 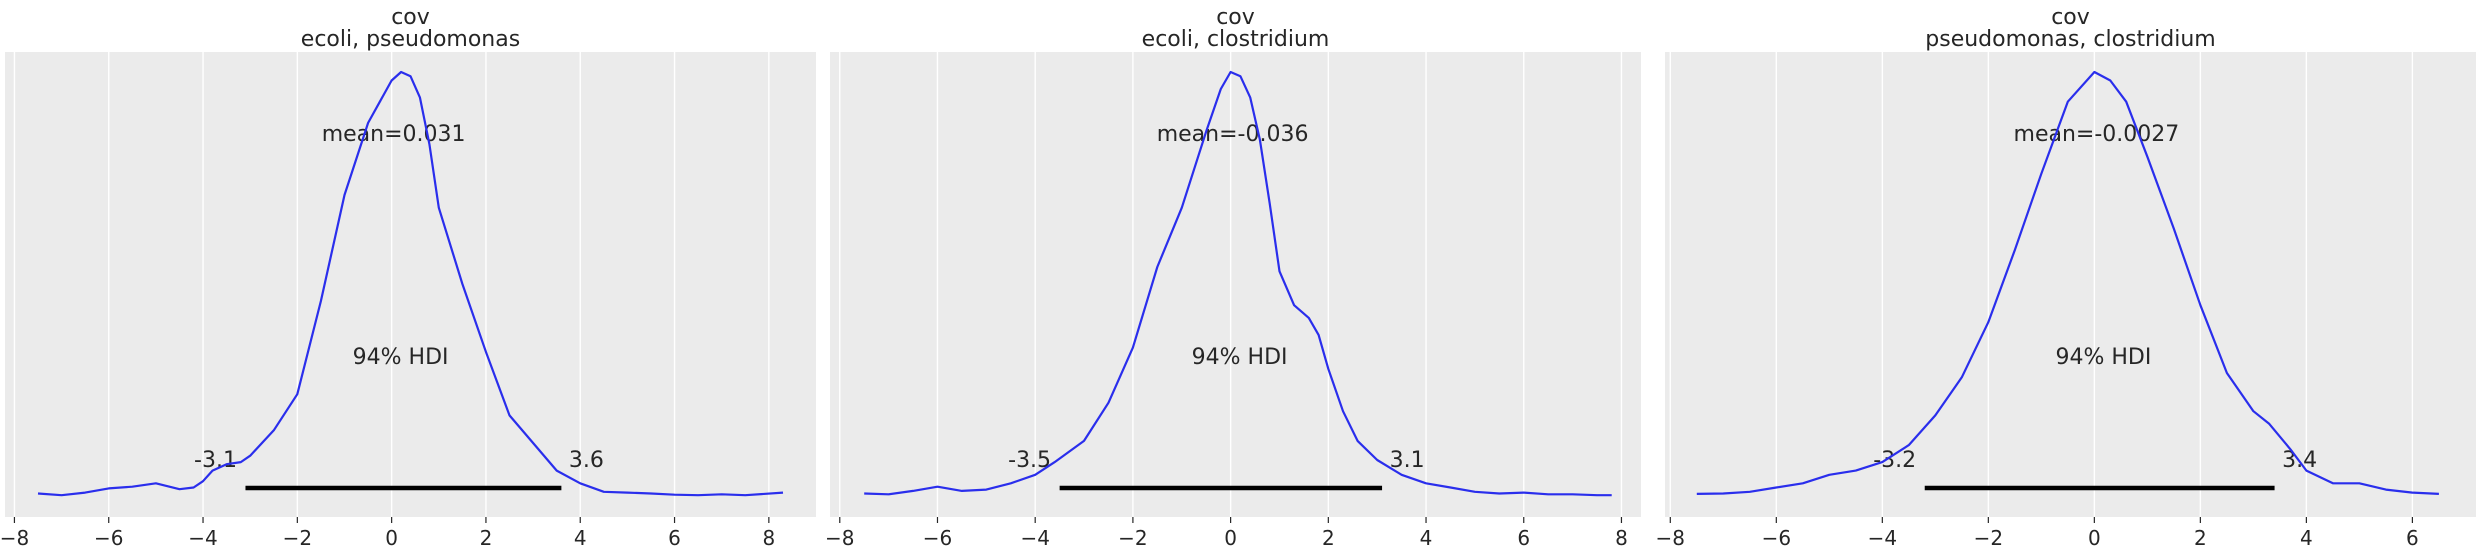 What do you see at coordinates (1407, 460) in the screenshot?
I see `hdi-high-label: 3.1` at bounding box center [1407, 460].